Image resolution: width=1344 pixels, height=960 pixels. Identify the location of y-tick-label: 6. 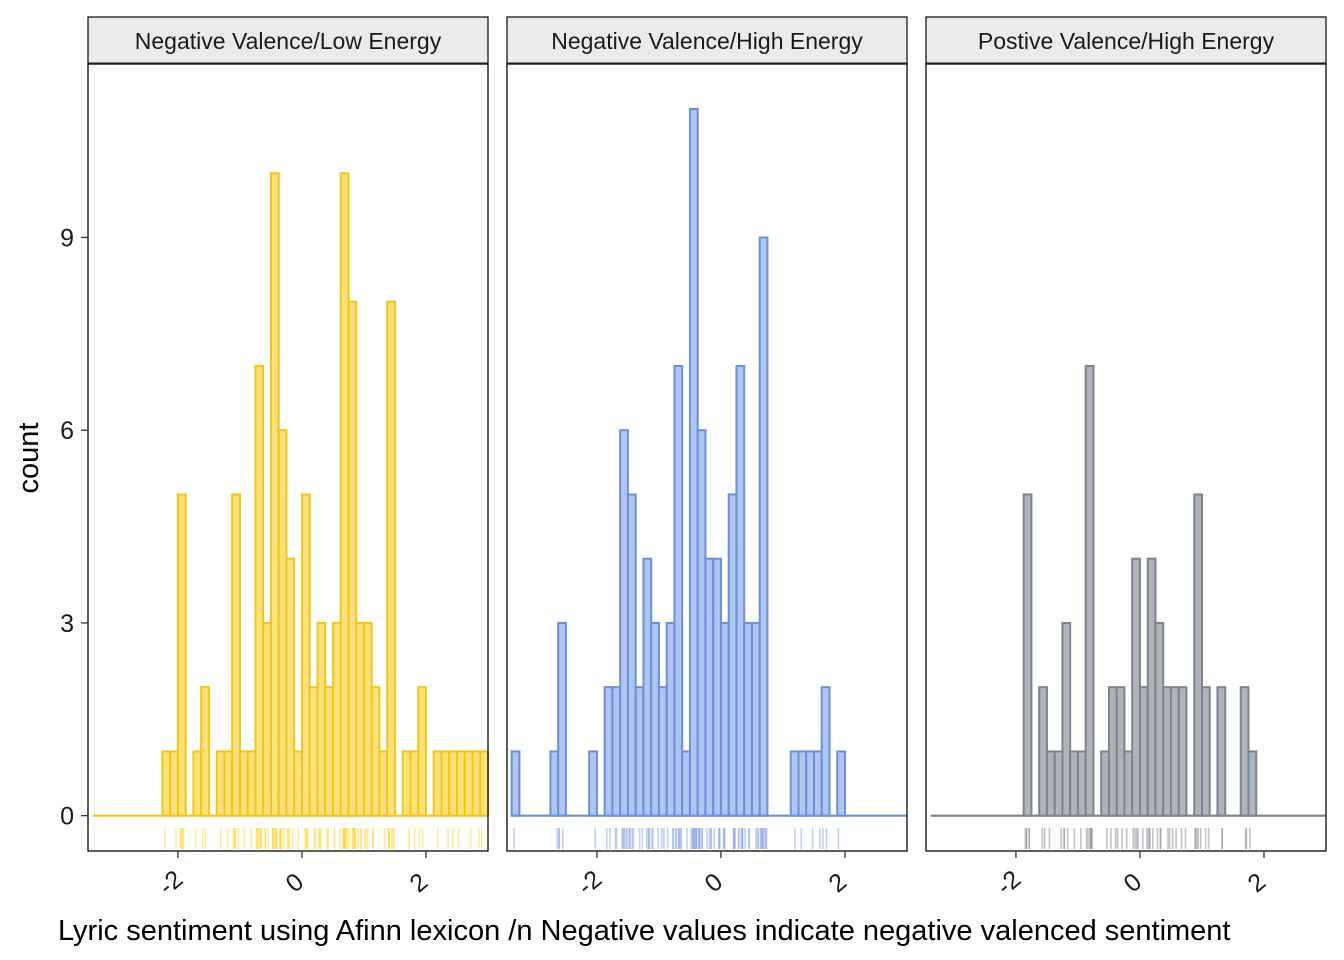
(67, 431).